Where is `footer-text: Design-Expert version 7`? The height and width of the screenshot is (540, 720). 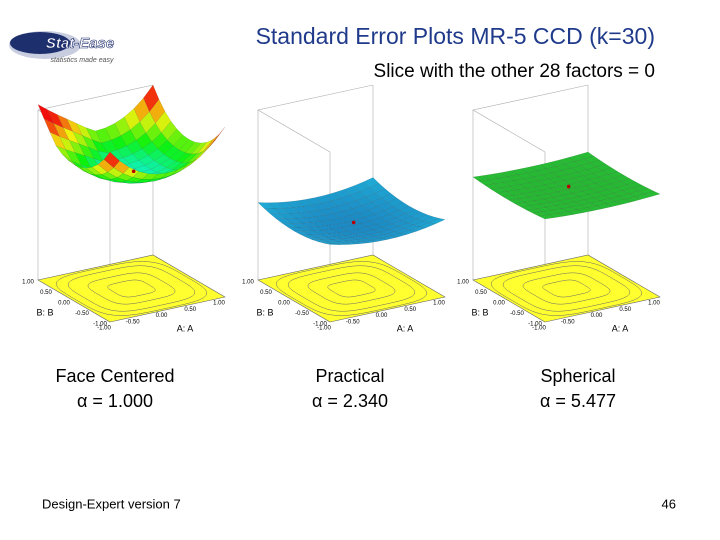
footer-text: Design-Expert version 7 is located at coordinates (111, 503).